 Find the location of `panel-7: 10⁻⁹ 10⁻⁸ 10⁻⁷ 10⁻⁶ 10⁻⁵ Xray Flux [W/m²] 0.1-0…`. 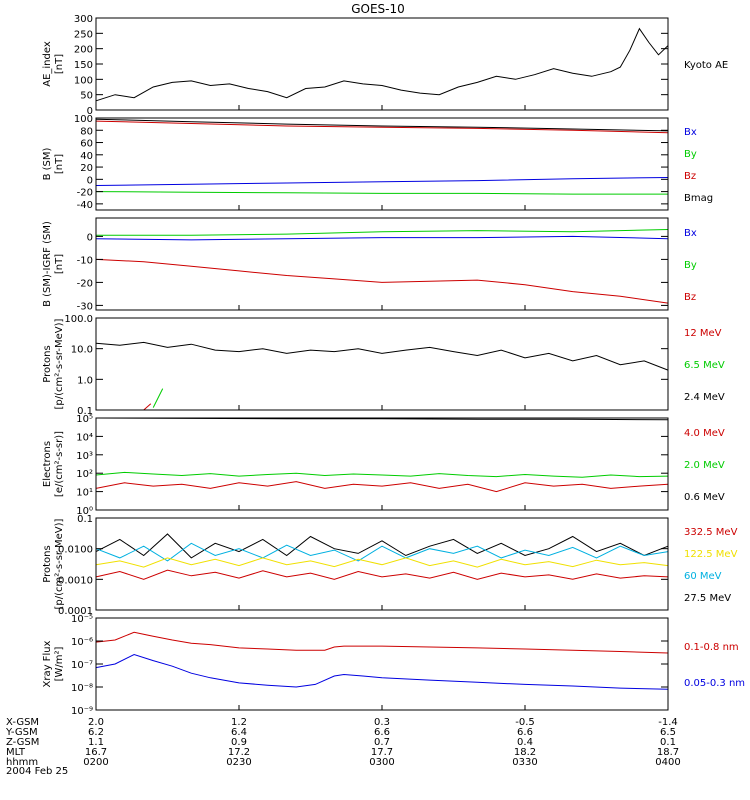

panel-7: 10⁻⁹ 10⁻⁸ 10⁻⁷ 10⁻⁶ 10⁻⁵ Xray Flux [W/m²] 0.1-0… is located at coordinates (393, 665).